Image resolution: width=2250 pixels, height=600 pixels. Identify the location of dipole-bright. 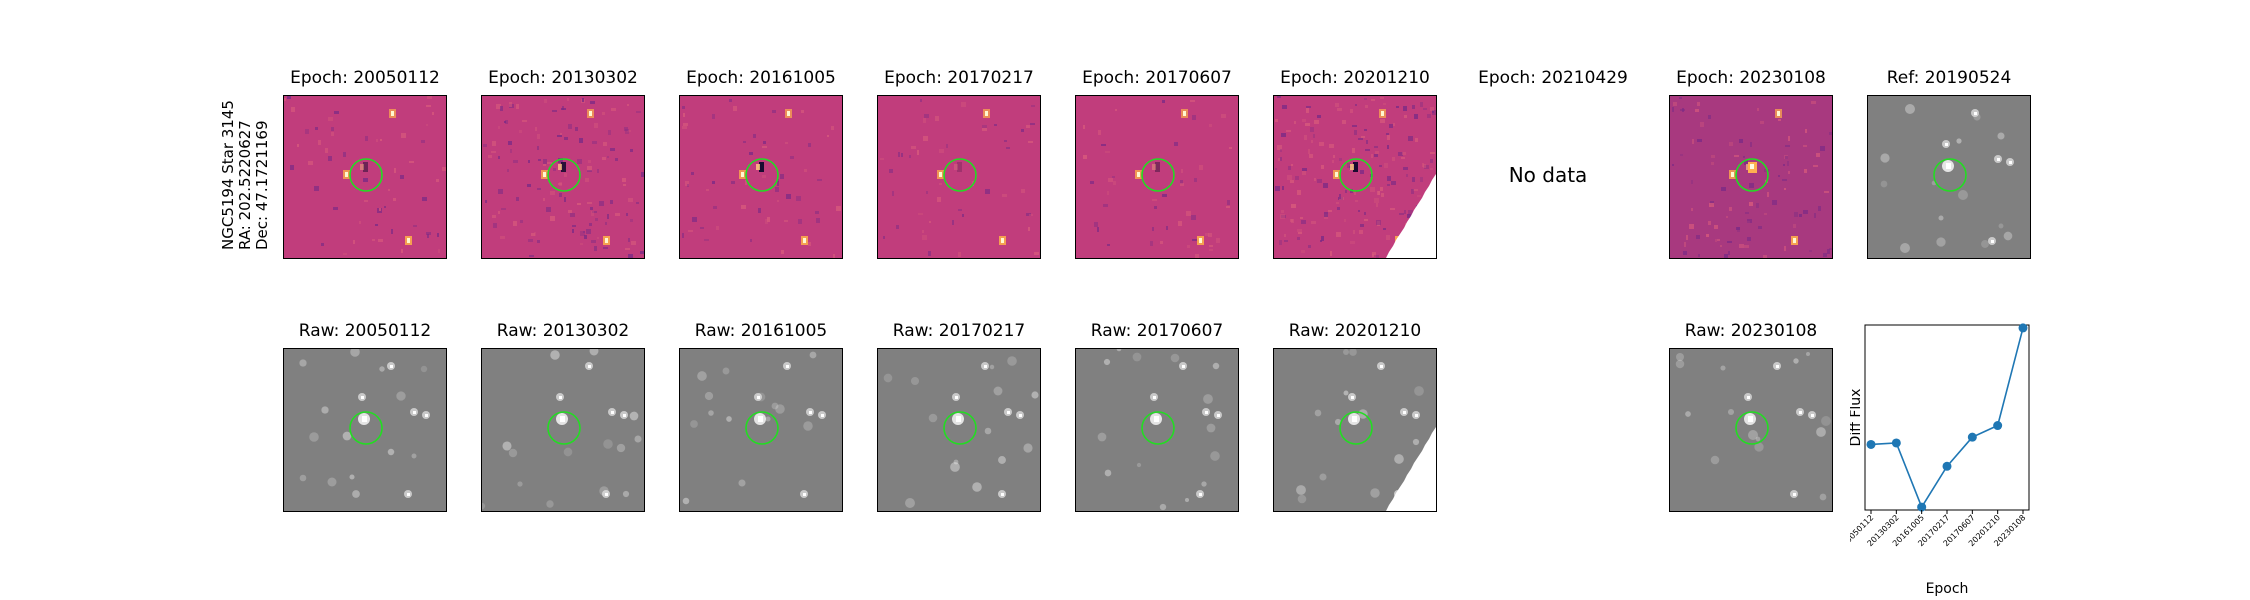
(1154, 167).